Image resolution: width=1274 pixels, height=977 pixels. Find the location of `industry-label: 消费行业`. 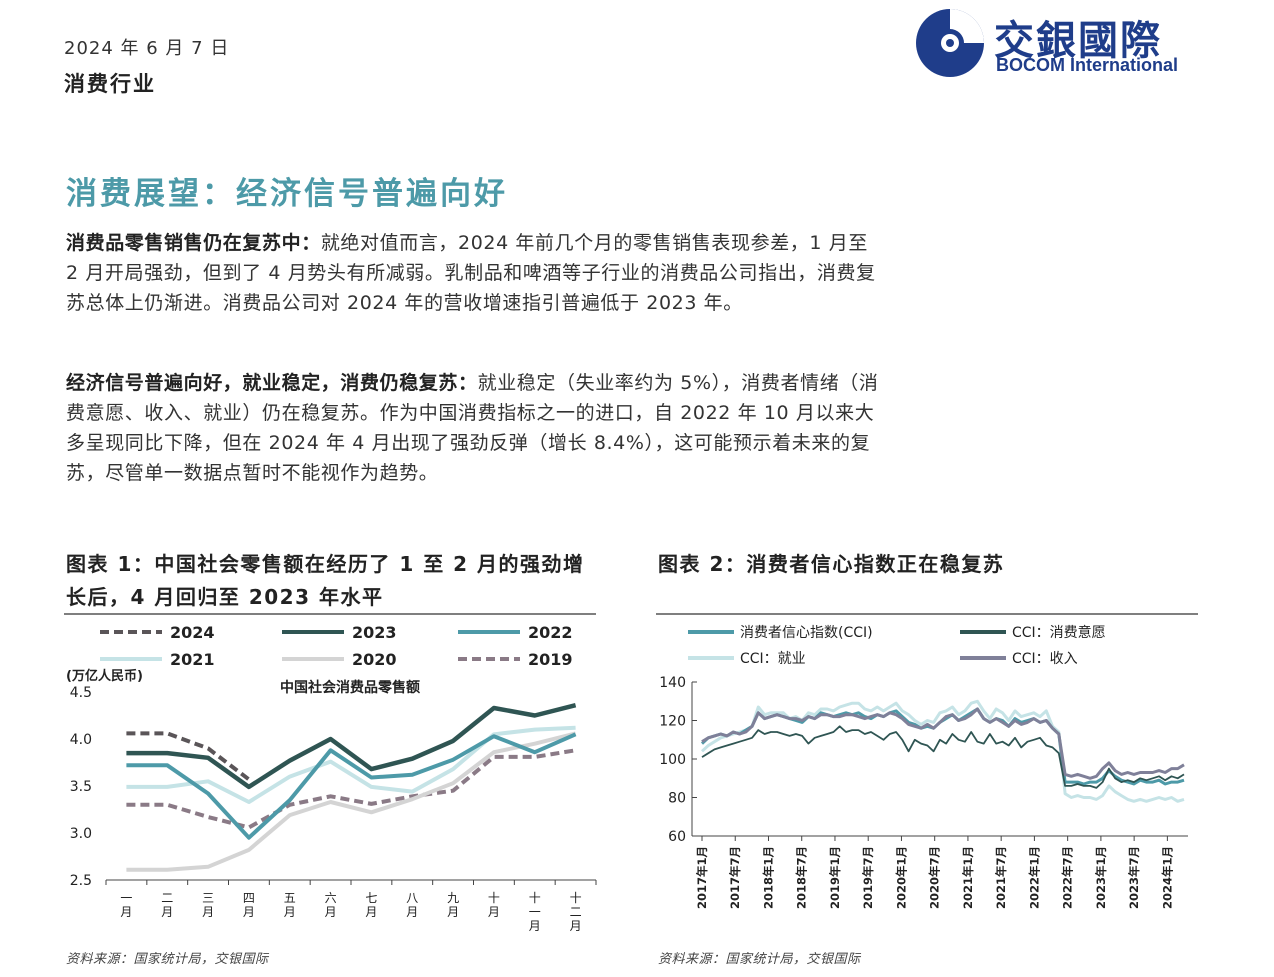

industry-label: 消费行业 is located at coordinates (110, 84).